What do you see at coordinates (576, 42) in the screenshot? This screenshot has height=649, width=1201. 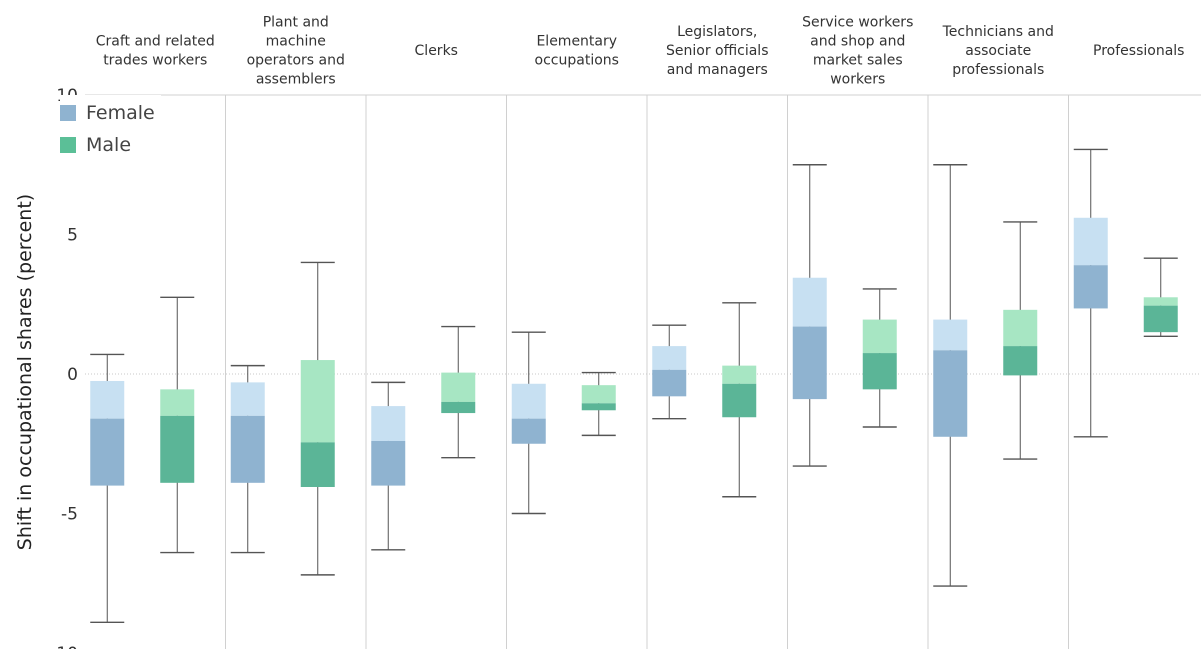 I see `category-label-line: Elementary` at bounding box center [576, 42].